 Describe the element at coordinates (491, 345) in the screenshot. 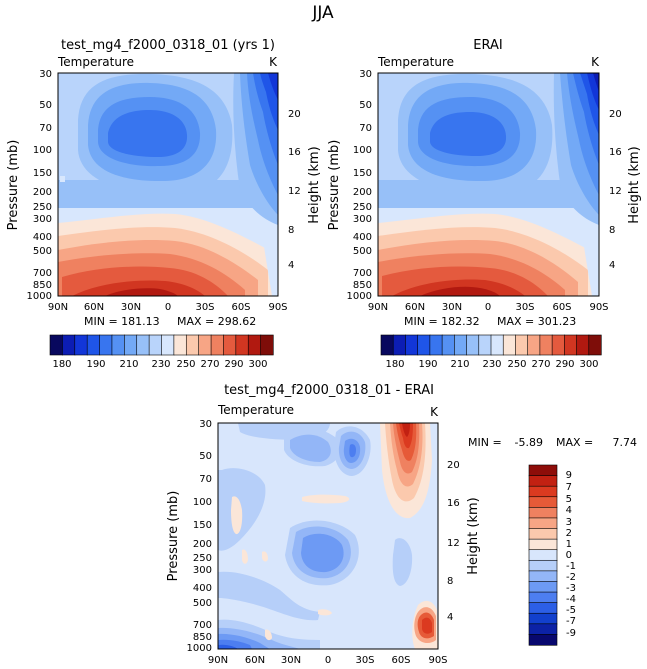

I see `colorbar-erai` at that location.